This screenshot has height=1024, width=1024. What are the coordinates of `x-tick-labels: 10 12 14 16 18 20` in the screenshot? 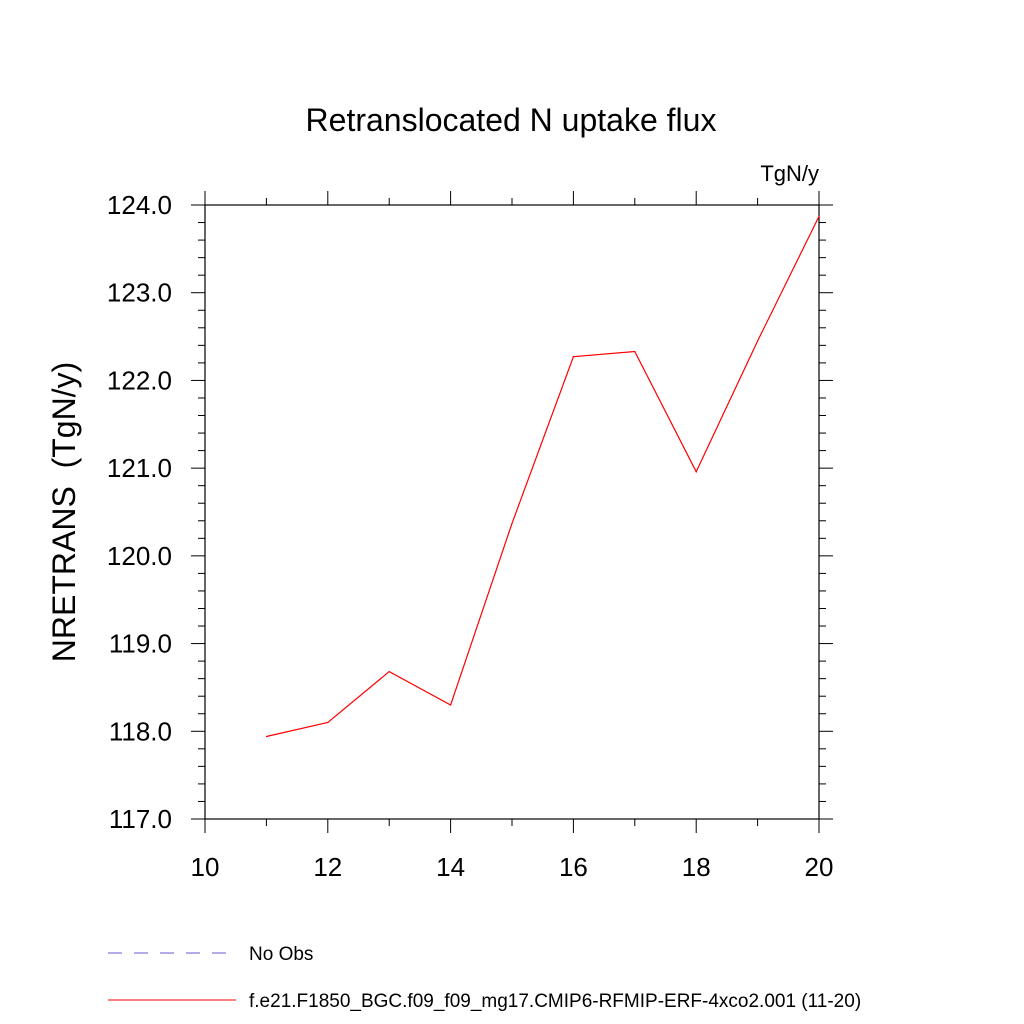 It's located at (512, 867).